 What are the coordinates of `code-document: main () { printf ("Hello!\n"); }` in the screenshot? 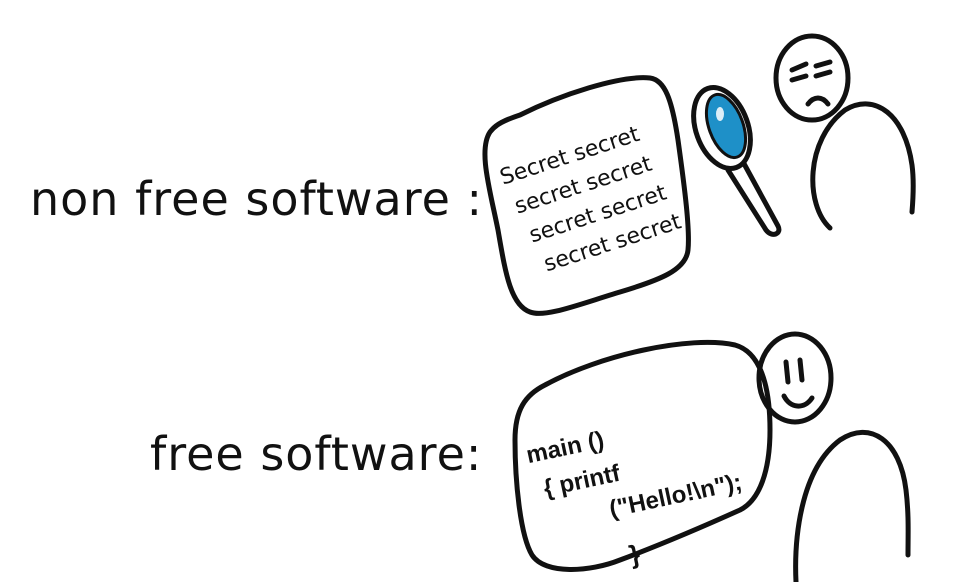 It's located at (642, 455).